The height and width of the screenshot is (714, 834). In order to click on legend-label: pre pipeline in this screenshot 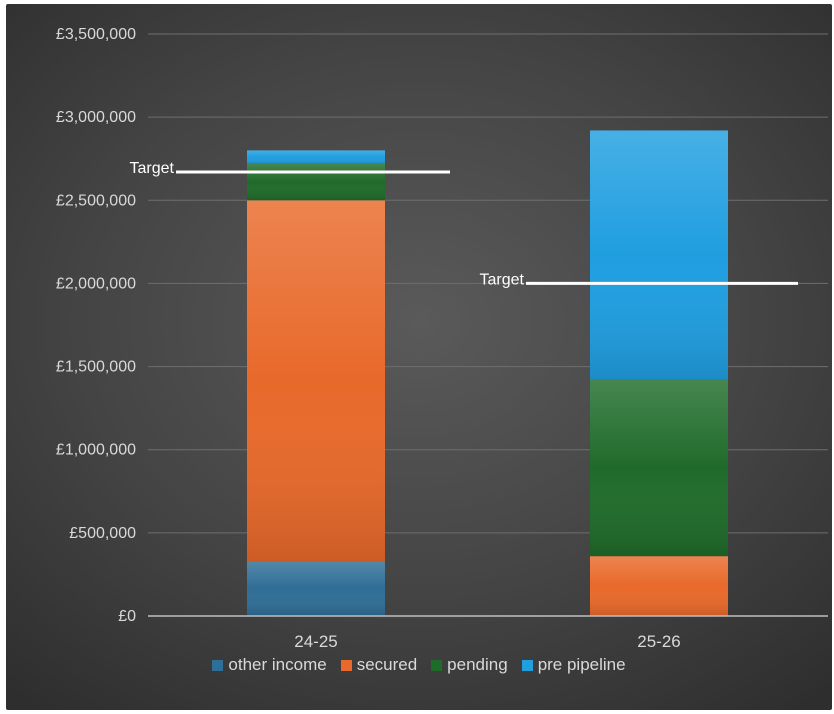, I will do `click(581, 664)`.